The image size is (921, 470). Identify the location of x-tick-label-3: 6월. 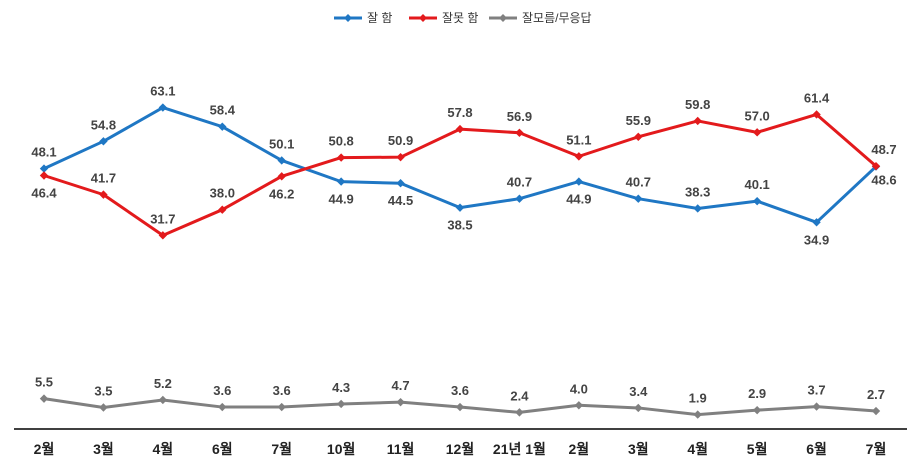
(222, 449).